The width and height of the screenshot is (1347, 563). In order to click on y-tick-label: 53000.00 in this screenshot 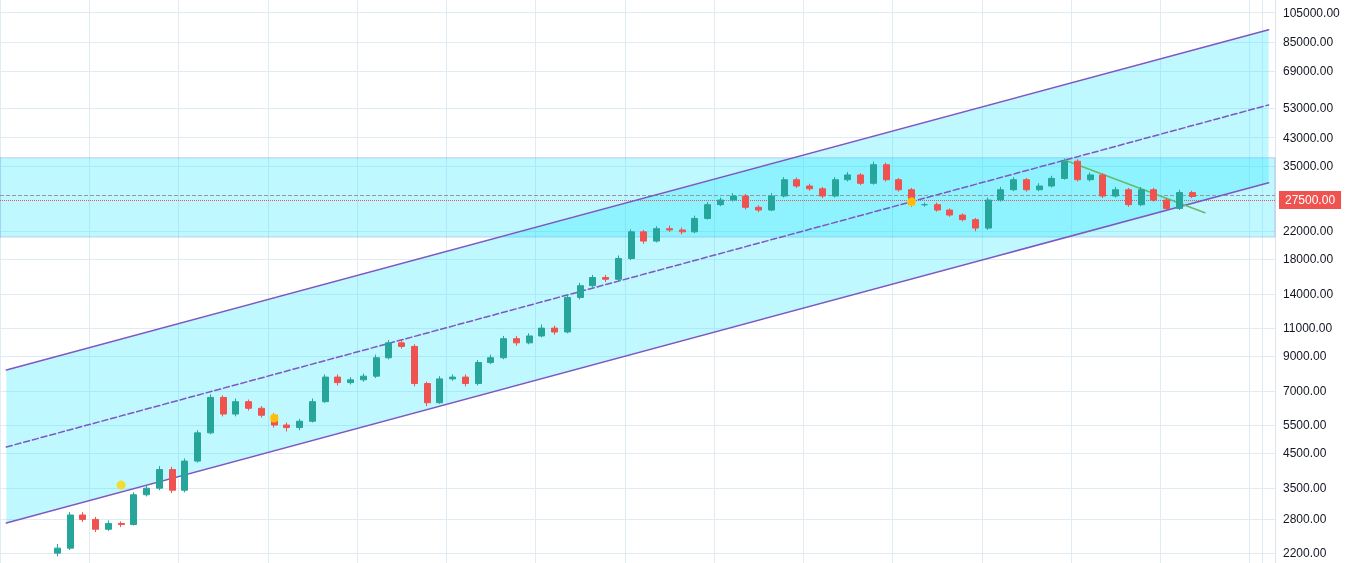, I will do `click(1308, 108)`.